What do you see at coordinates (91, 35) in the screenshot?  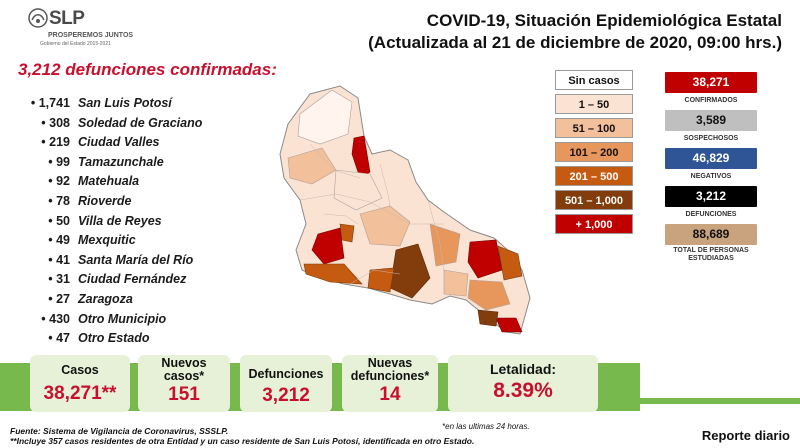 I see `logo-slogan: PROSPEREMOS JUNTOS` at bounding box center [91, 35].